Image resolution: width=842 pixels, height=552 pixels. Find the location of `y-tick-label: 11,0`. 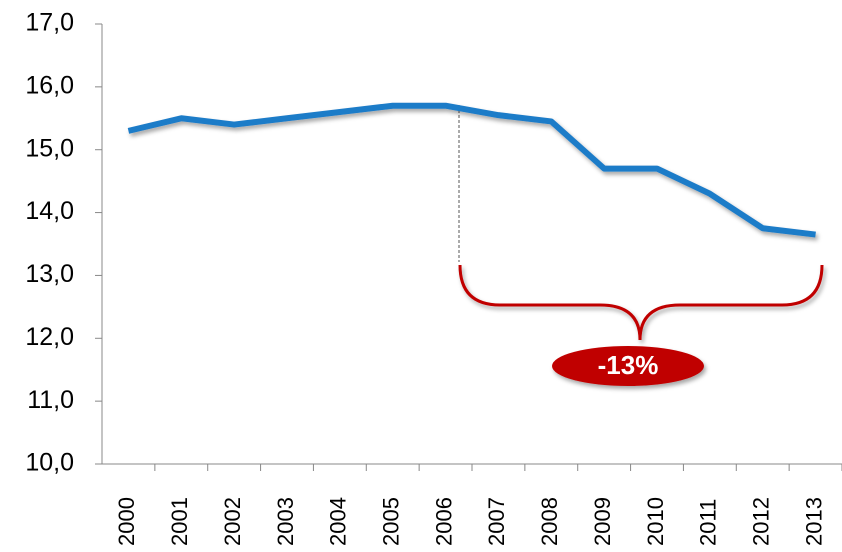

y-tick-label: 11,0 is located at coordinates (50, 400).